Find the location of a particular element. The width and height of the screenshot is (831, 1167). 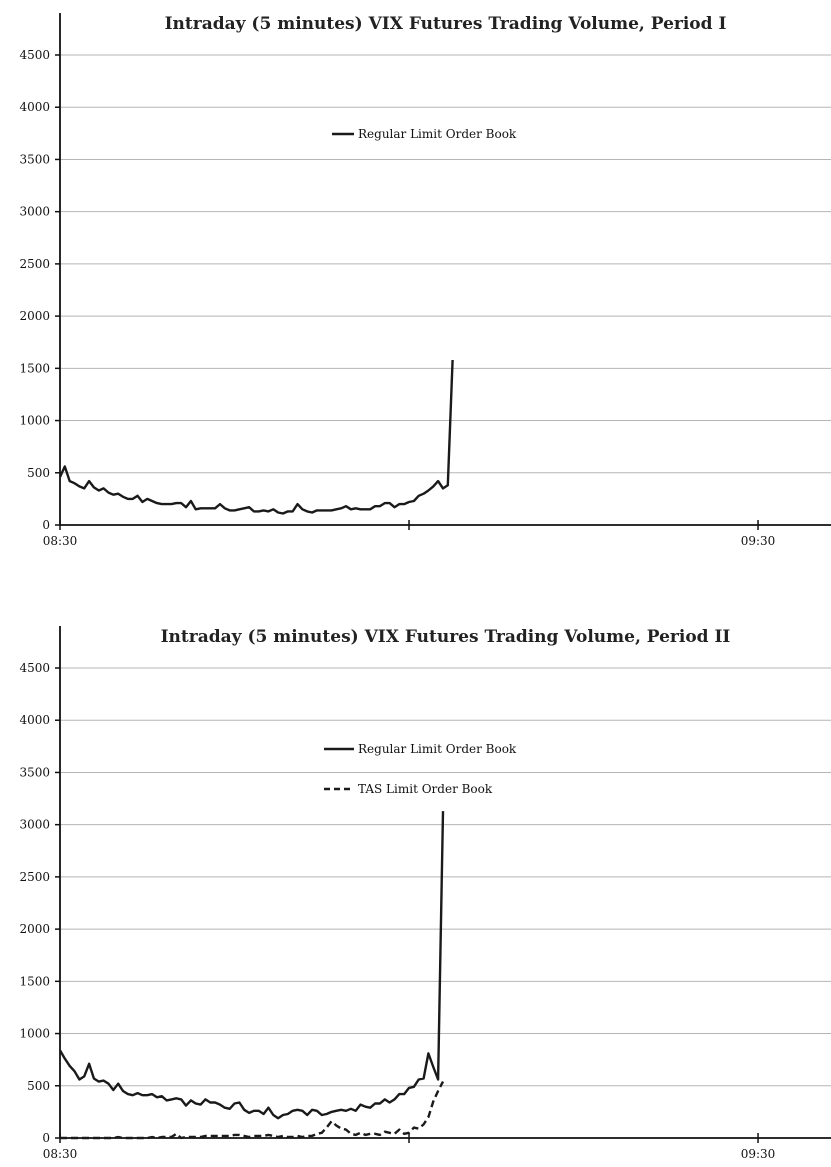

legend-label: TAS Limit Order Book is located at coordinates (425, 789).